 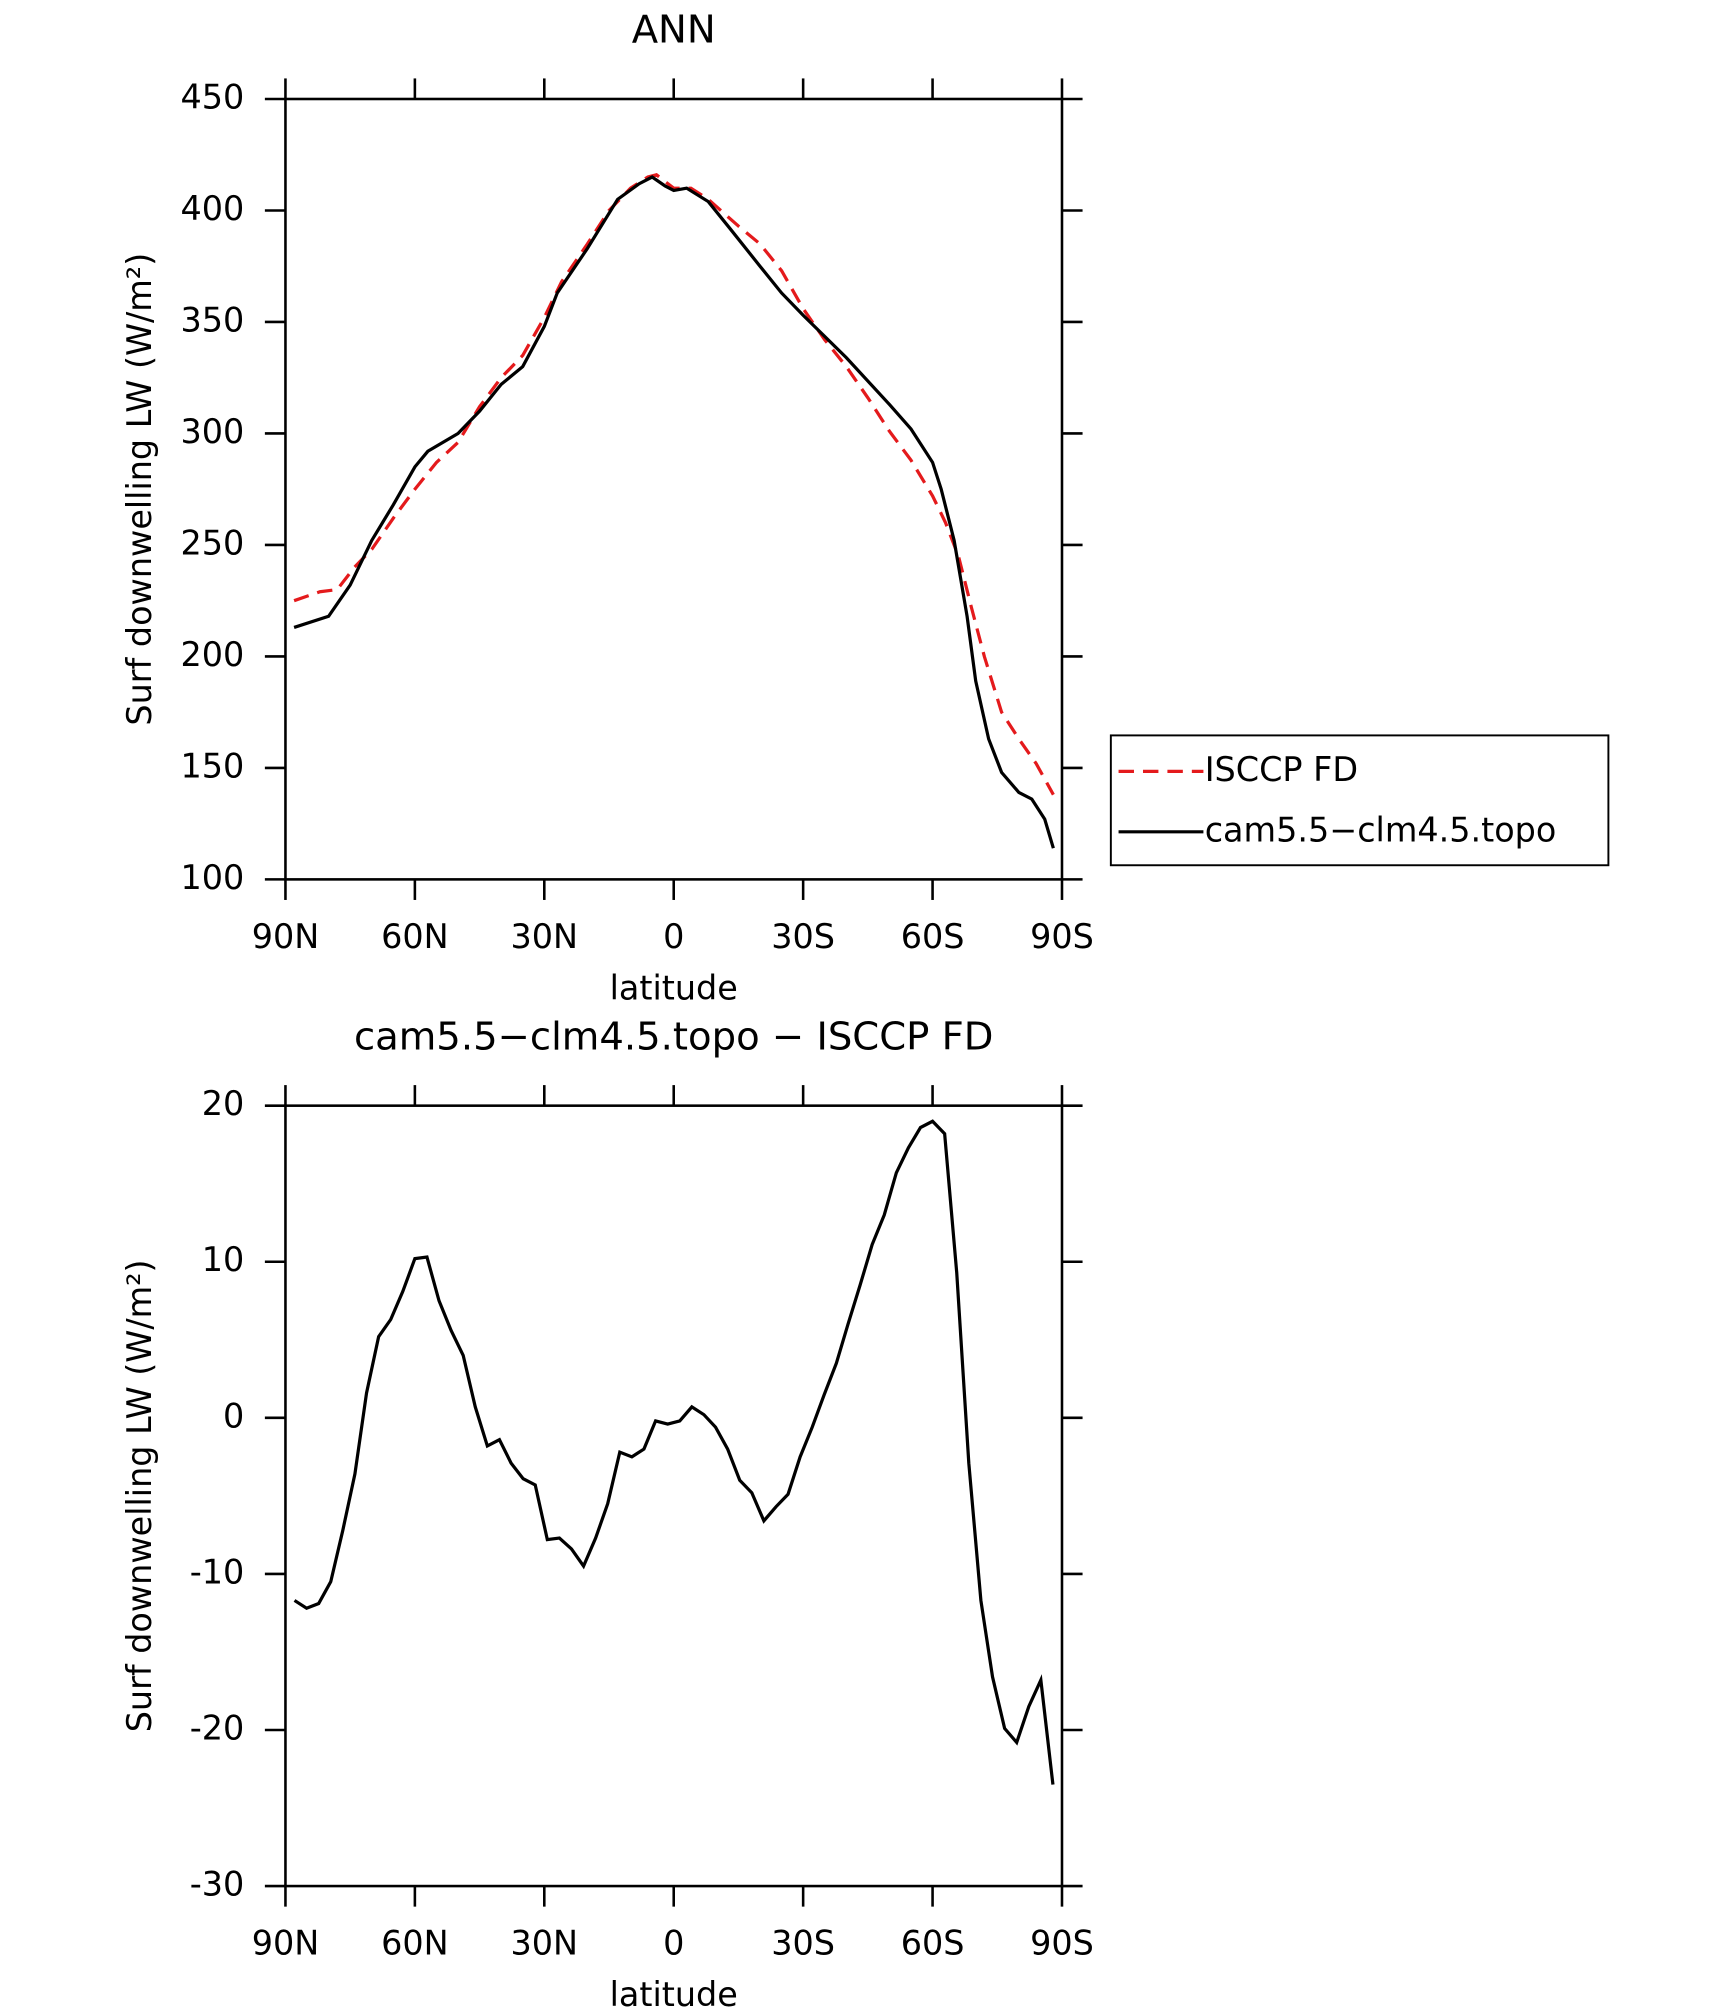 I want to click on y-tick-label: 100, so click(x=213, y=877).